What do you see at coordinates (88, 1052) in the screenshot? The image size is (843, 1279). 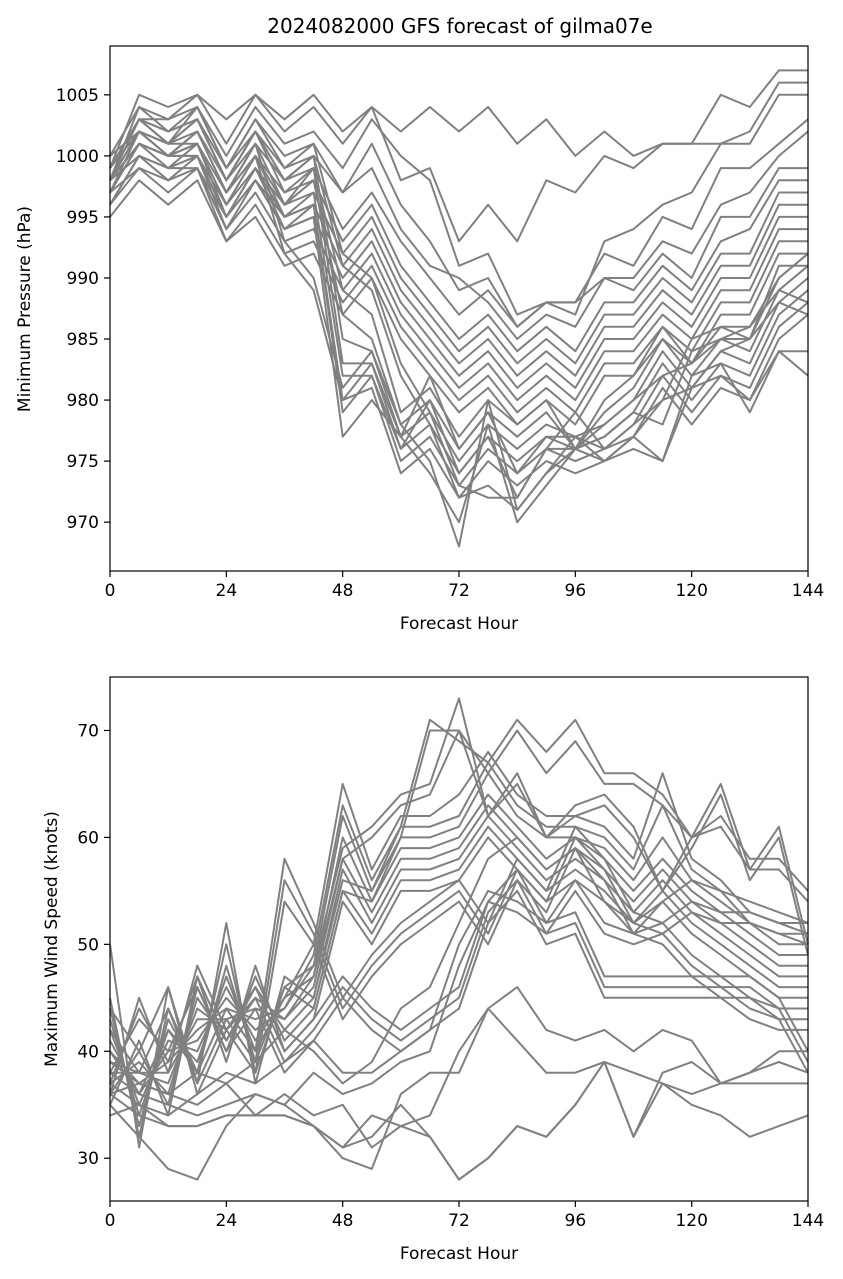 I see `y-tick-label: 40` at bounding box center [88, 1052].